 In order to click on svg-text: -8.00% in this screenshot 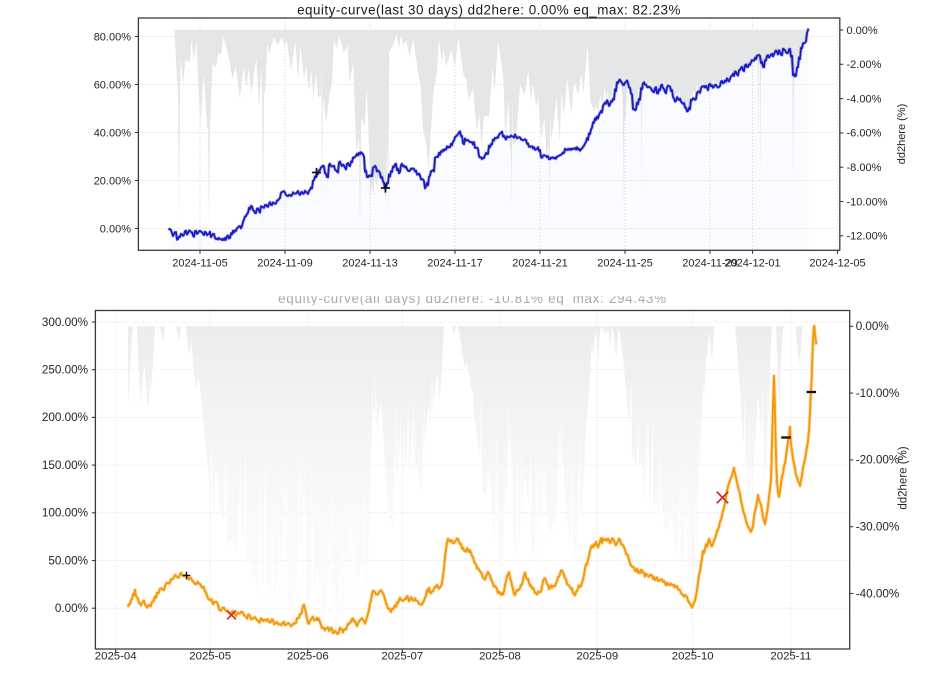, I will do `click(864, 168)`.